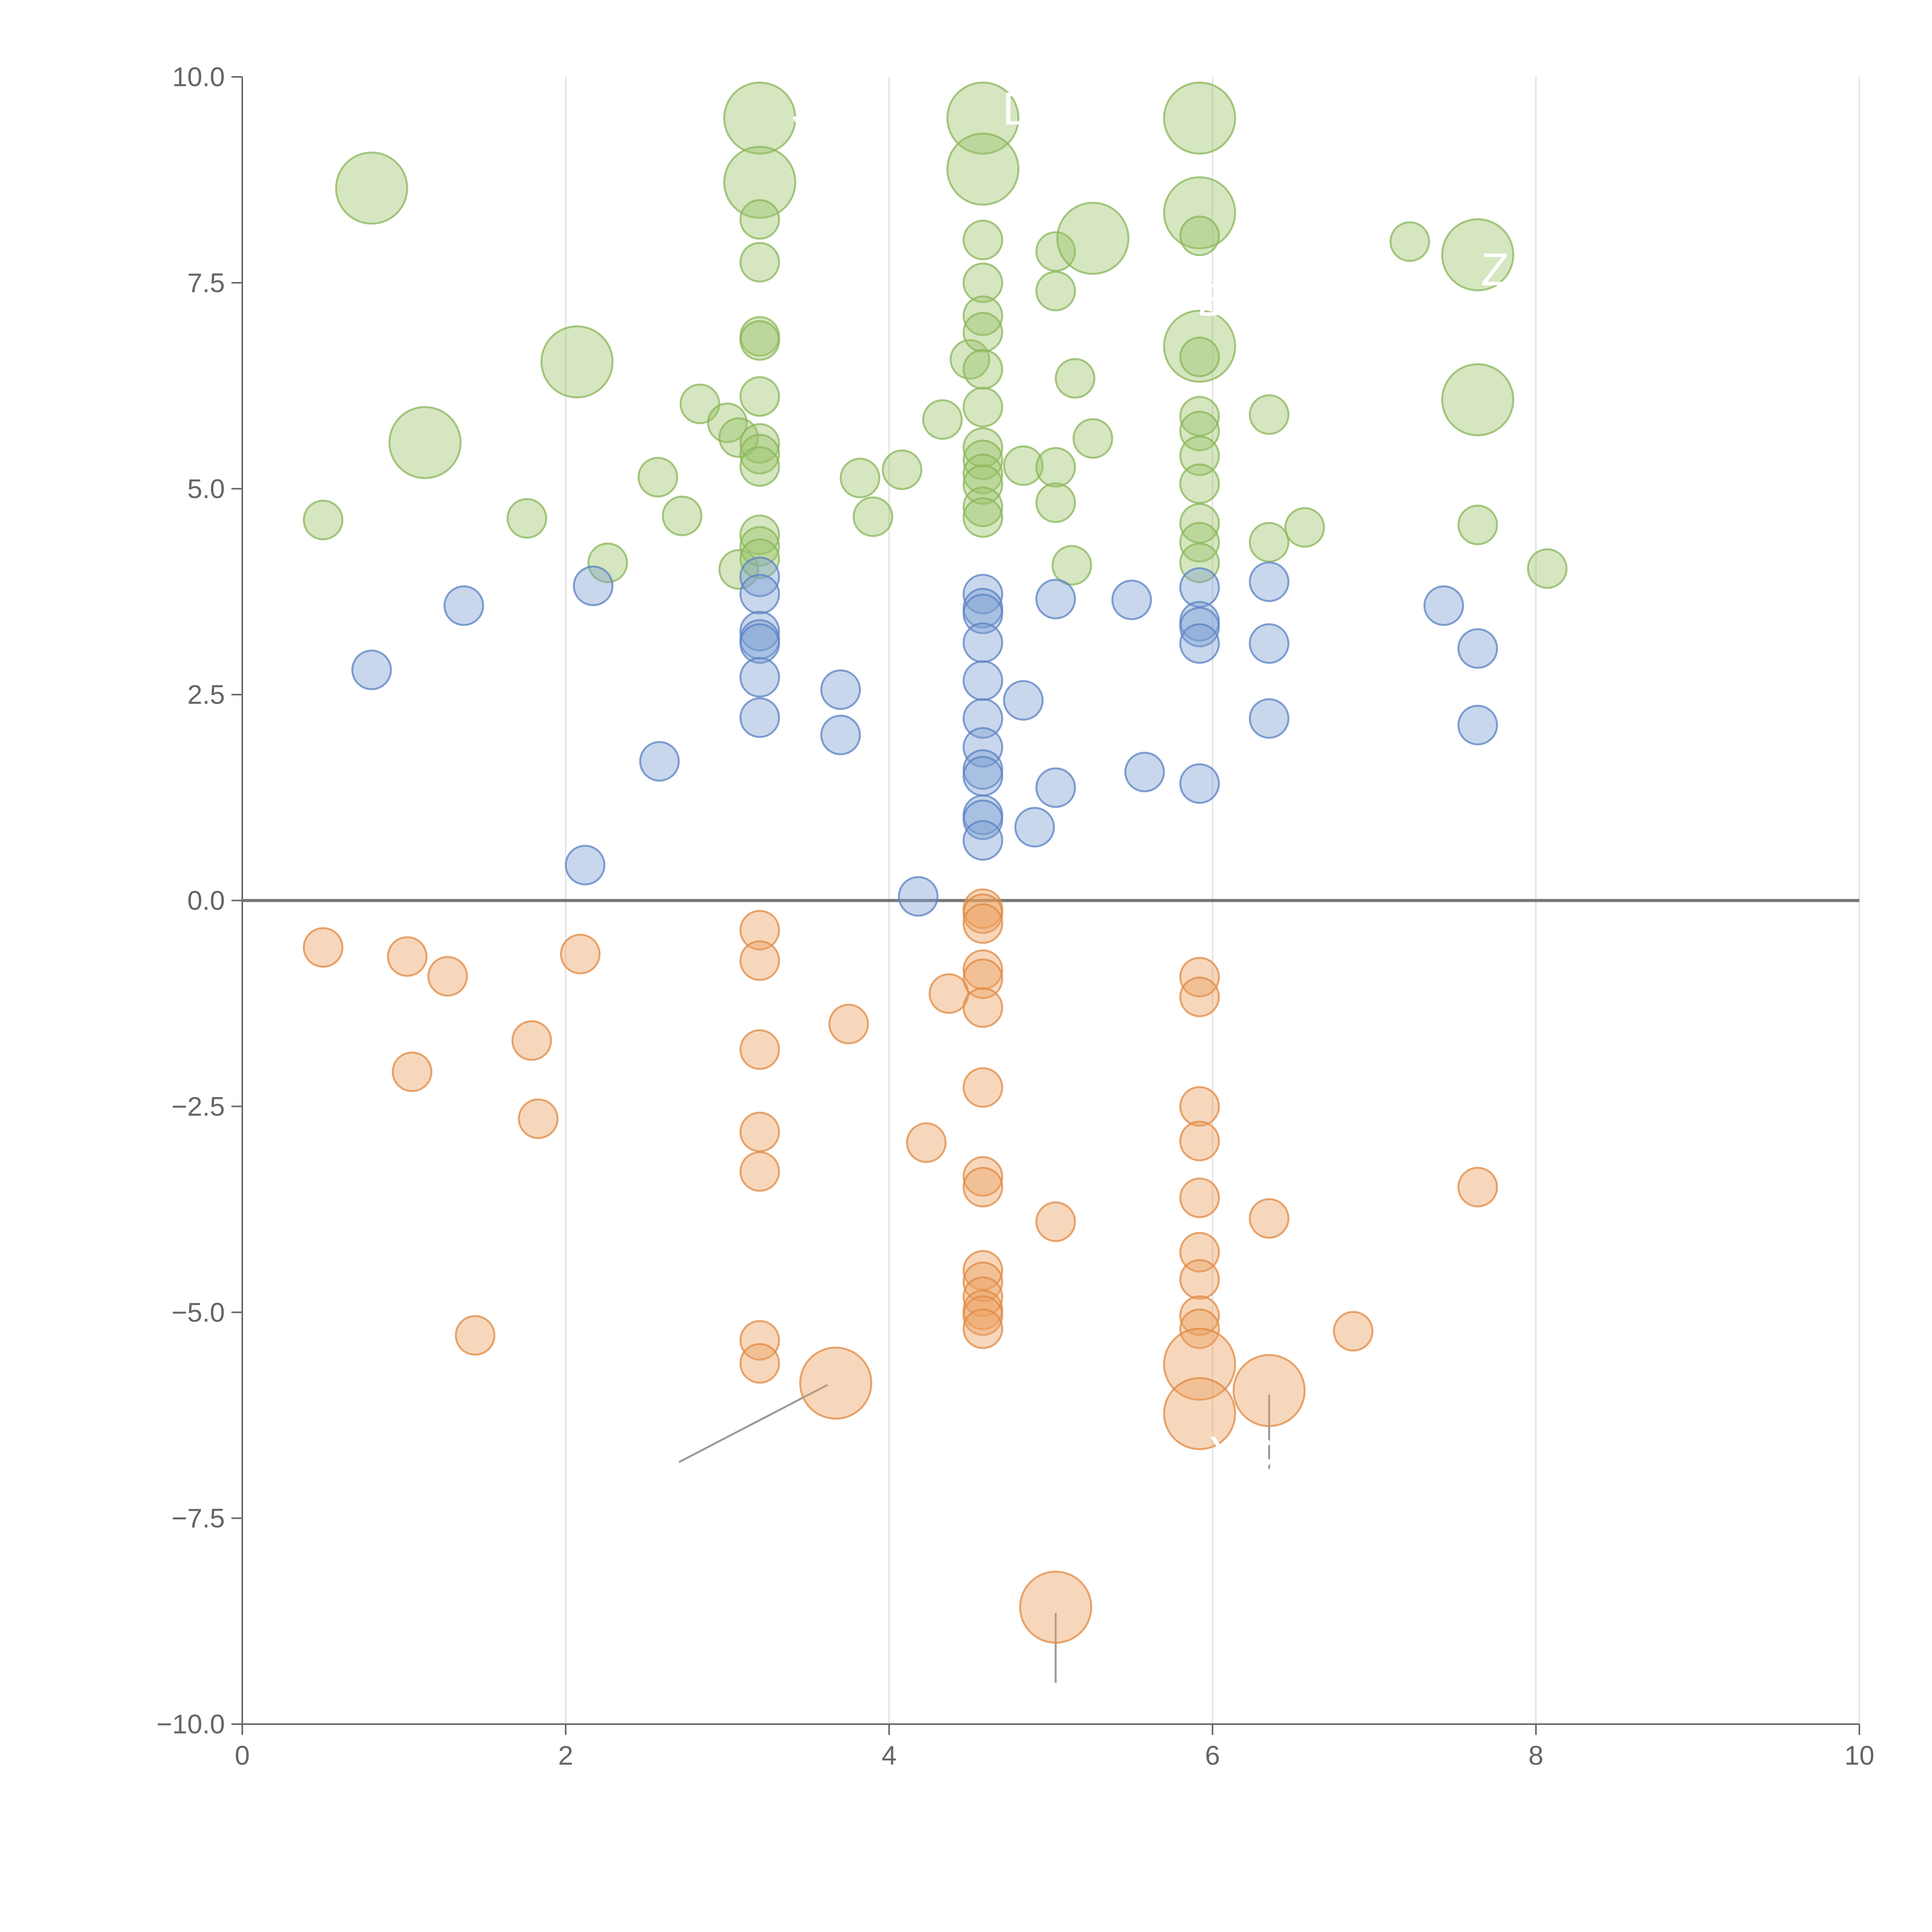 The height and width of the screenshot is (1932, 1932). What do you see at coordinates (1212, 300) in the screenshot?
I see `point-label: B` at bounding box center [1212, 300].